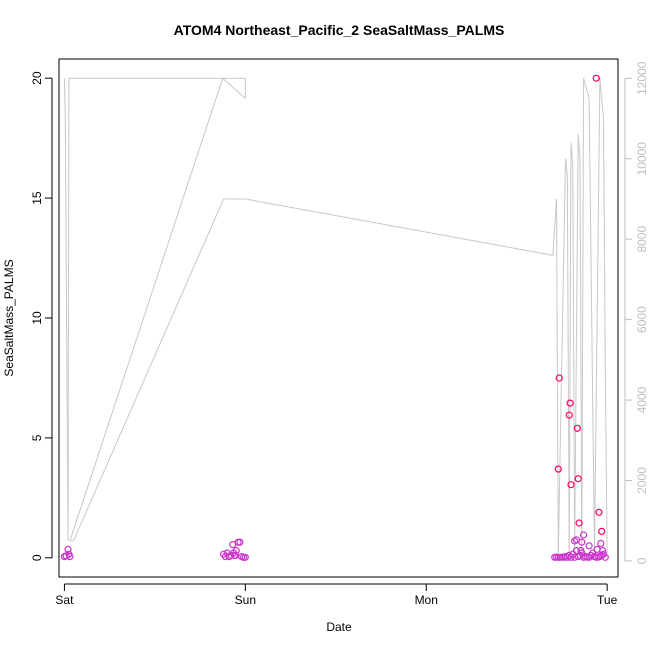 The width and height of the screenshot is (650, 650). I want to click on y2-tick-label: 8000, so click(642, 239).